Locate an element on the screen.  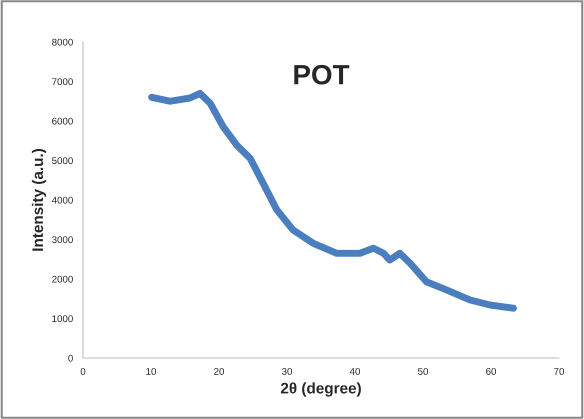
y-axis-title: Intensity (a.u.) is located at coordinates (39, 199).